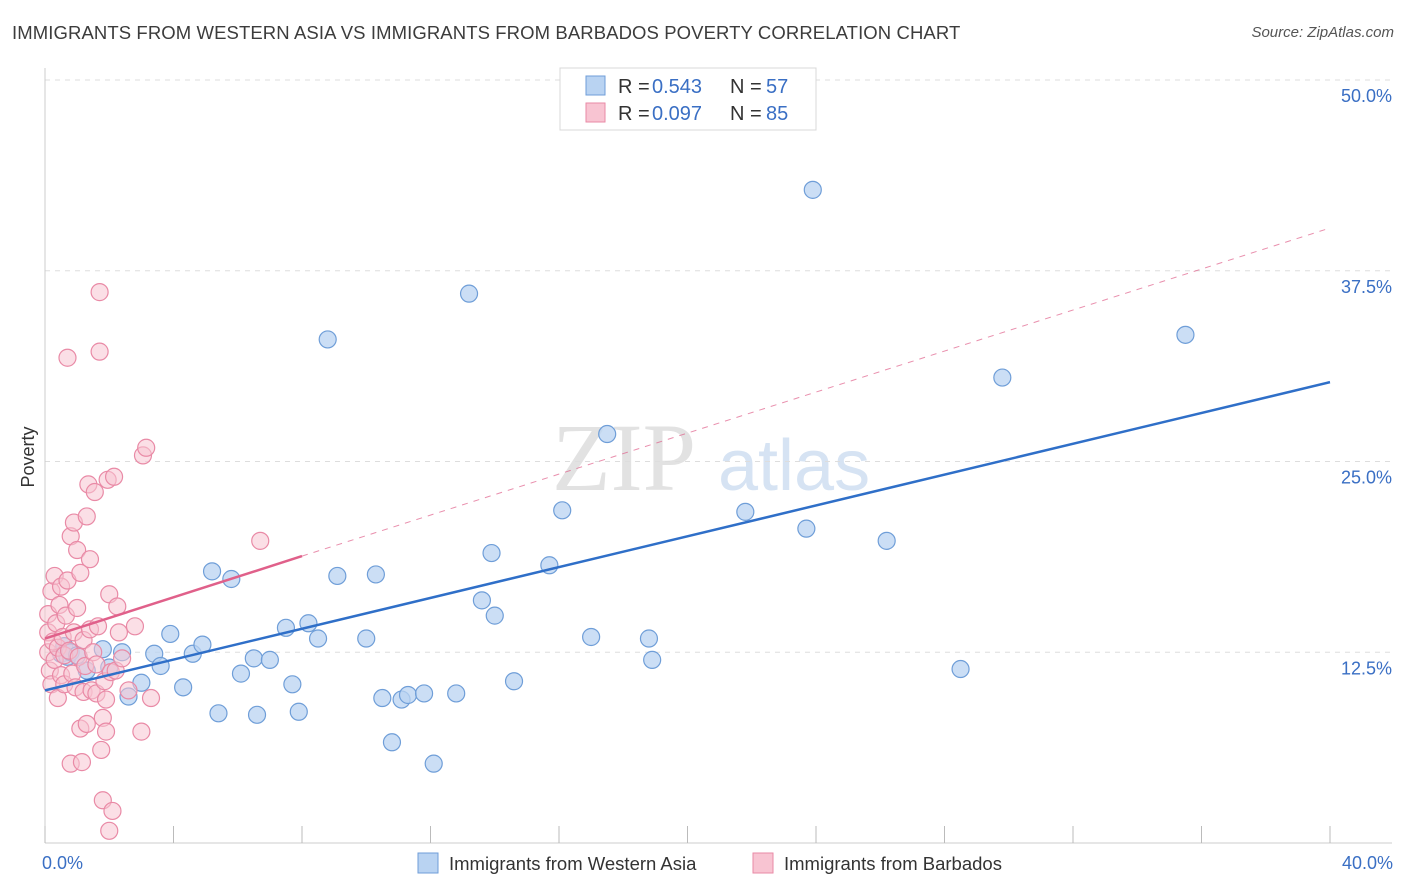 This screenshot has height=892, width=1406. Describe the element at coordinates (777, 87) in the screenshot. I see `legend-n-value-0: 57` at that location.